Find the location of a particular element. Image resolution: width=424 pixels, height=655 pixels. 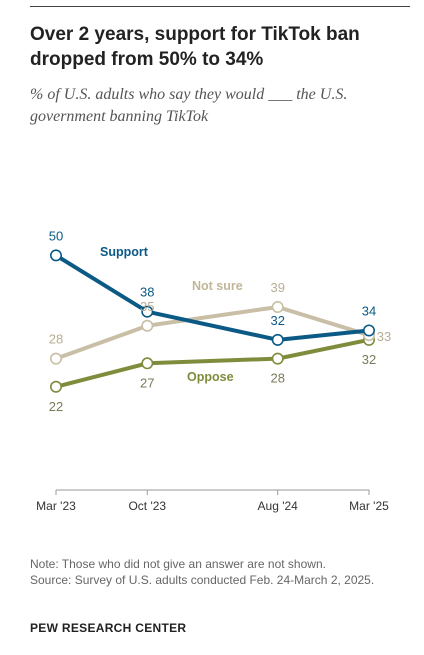

x-tick-label: Mar '25 is located at coordinates (369, 506).